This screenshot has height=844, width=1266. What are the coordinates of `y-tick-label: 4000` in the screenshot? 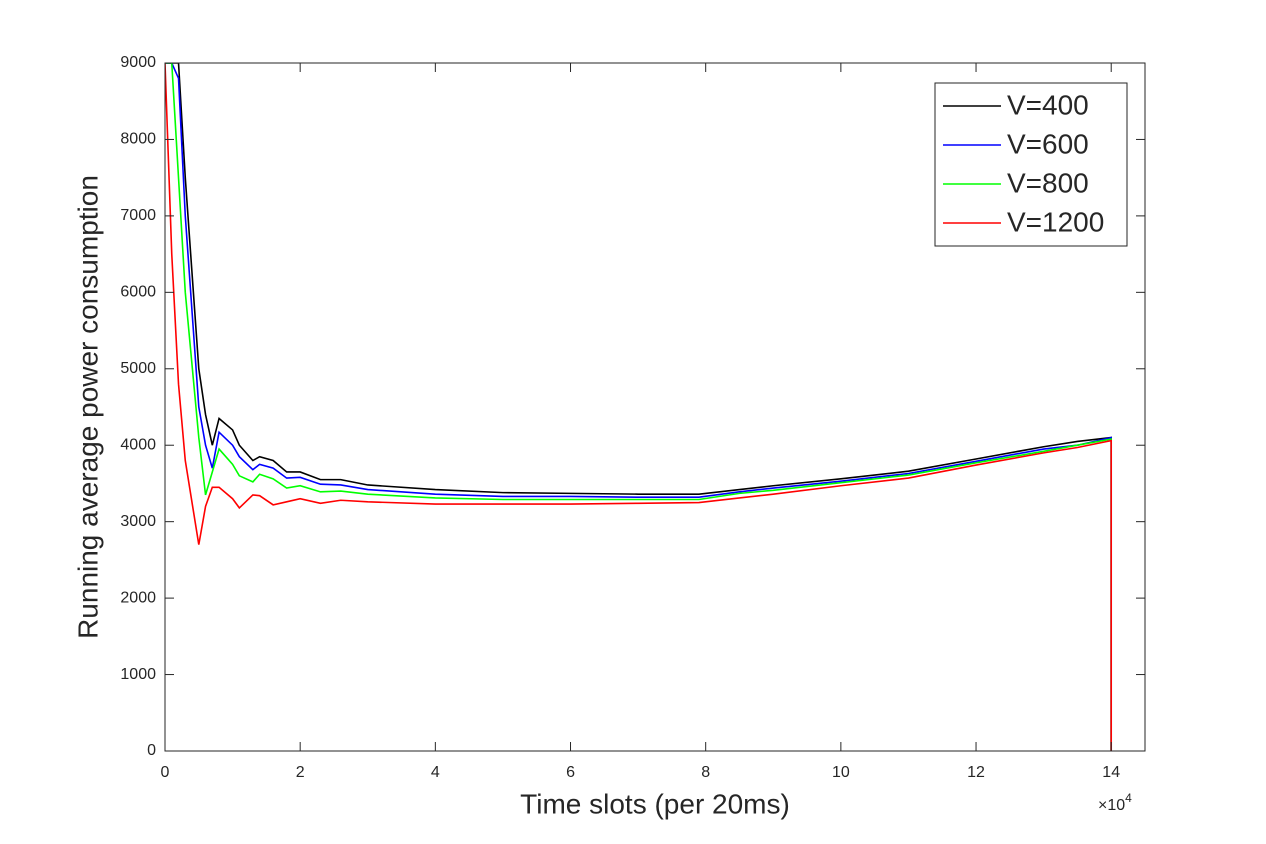 It's located at (138, 444).